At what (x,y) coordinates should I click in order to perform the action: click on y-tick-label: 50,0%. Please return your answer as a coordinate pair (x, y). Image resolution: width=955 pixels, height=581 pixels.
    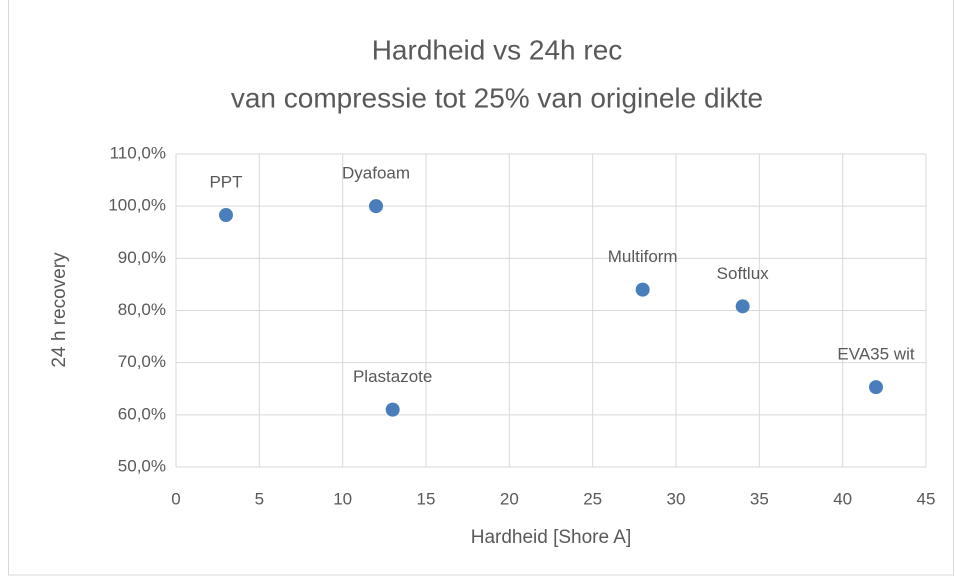
    Looking at the image, I should click on (142, 465).